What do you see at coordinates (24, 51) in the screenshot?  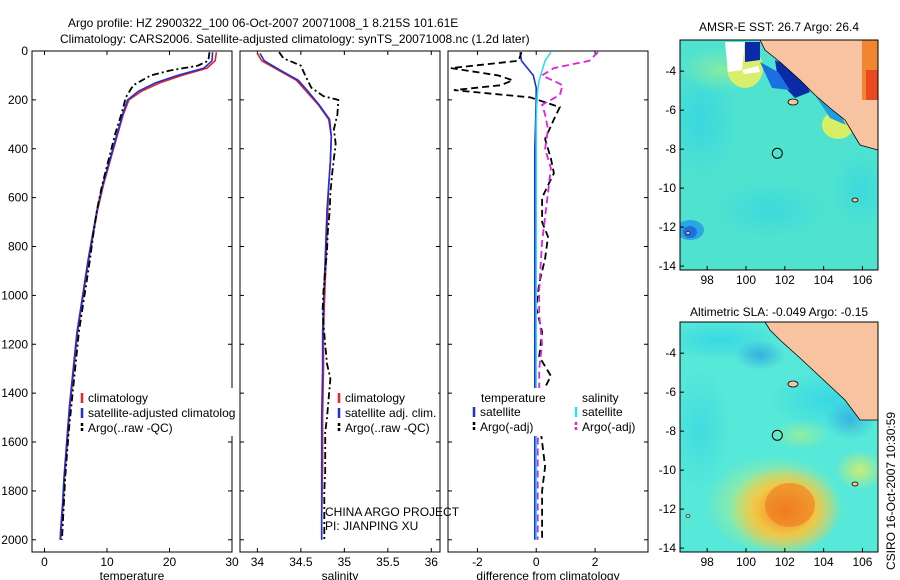 I see `depth-tick-label: 0` at bounding box center [24, 51].